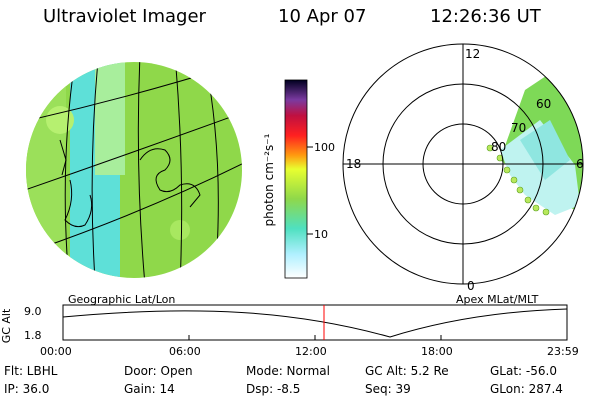 The image size is (600, 400). I want to click on status-door: Door: Open, so click(158, 371).